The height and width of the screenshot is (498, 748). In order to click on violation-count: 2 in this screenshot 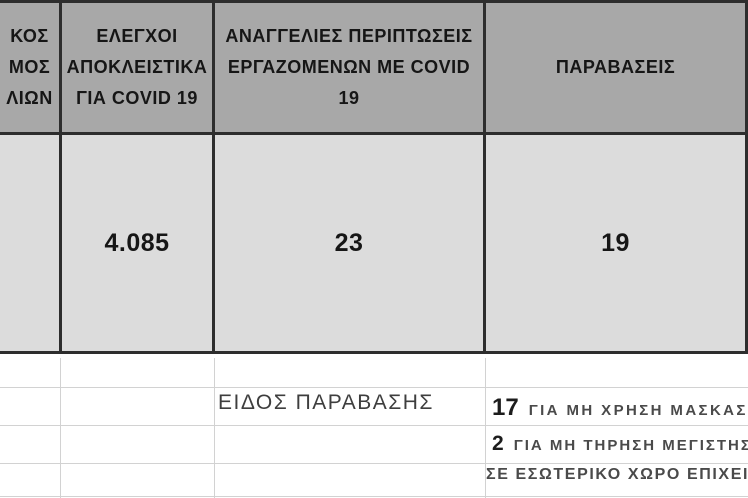, I will do `click(498, 443)`.